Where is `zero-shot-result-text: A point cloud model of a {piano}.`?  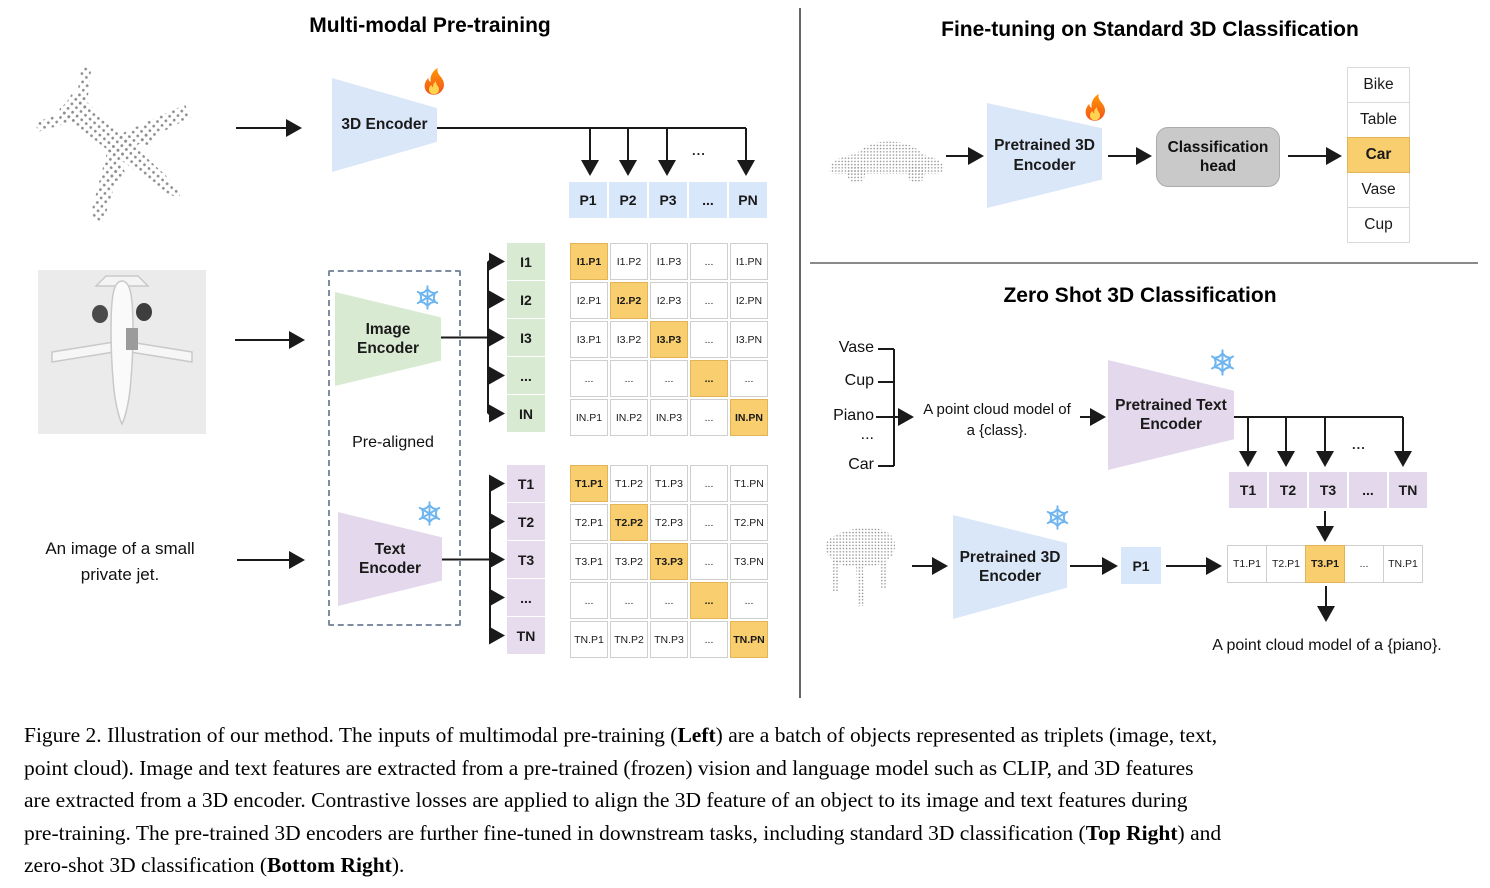 zero-shot-result-text: A point cloud model of a {piano}. is located at coordinates (1327, 645).